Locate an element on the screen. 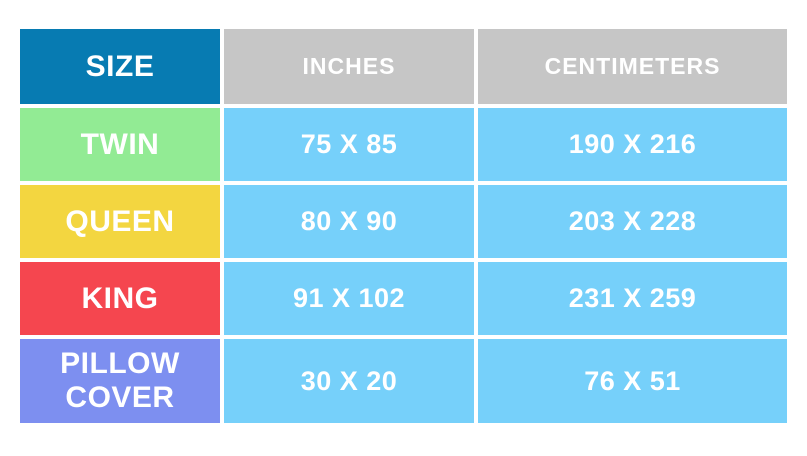 This screenshot has height=456, width=807. data-cell-pillow-cover-inches: 30 X 20 is located at coordinates (349, 381).